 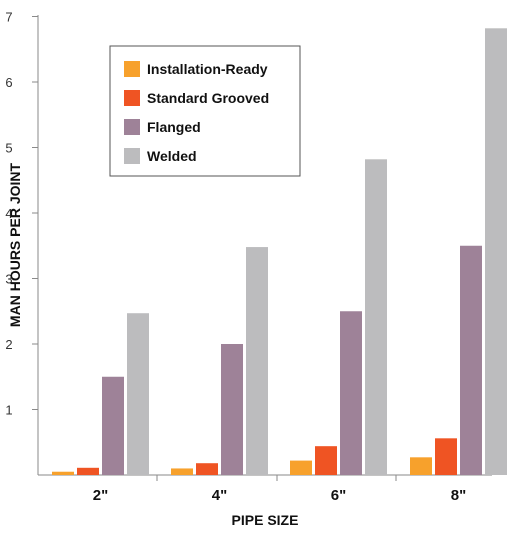 What do you see at coordinates (279, 489) in the screenshot?
I see `x-axis-categories: 2" 4" 6" 8"` at bounding box center [279, 489].